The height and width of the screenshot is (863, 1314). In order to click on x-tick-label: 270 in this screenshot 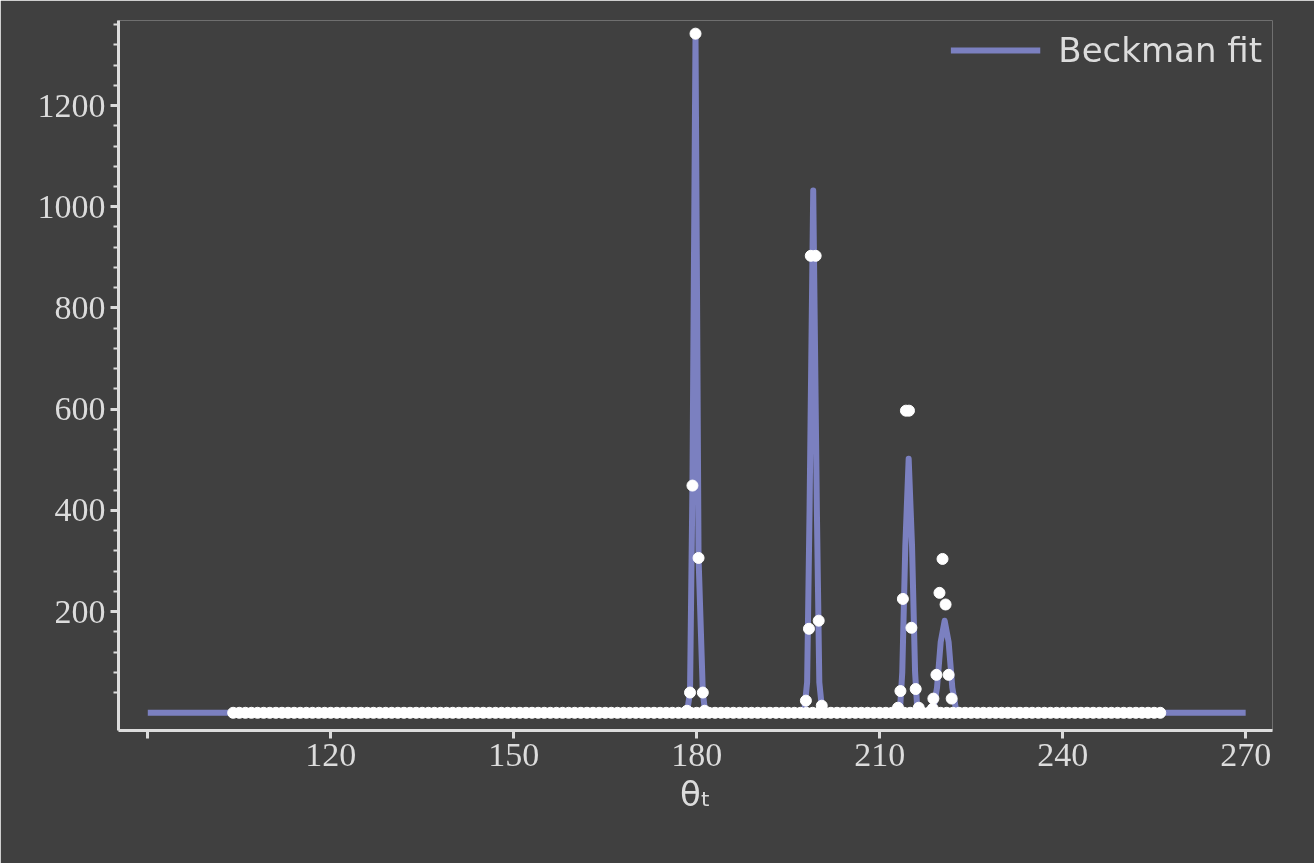, I will do `click(1246, 754)`.